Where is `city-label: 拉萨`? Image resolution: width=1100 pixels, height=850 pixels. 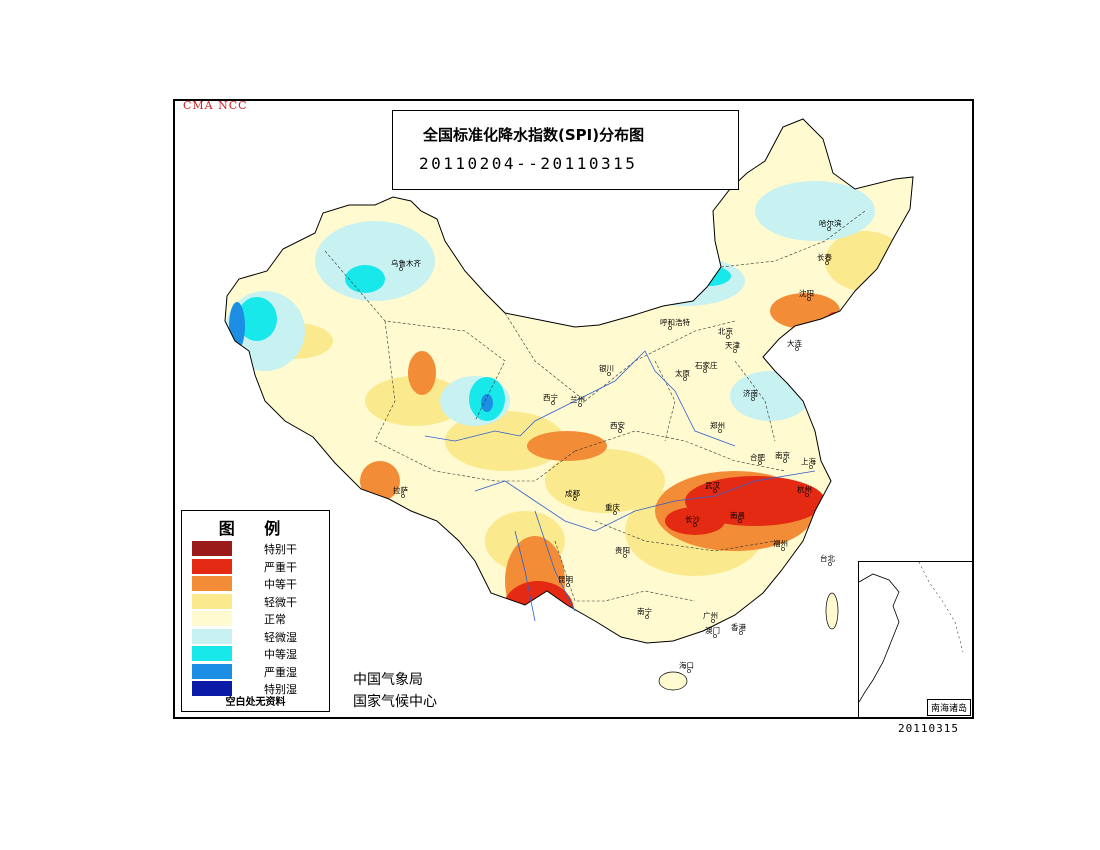 city-label: 拉萨 is located at coordinates (400, 490).